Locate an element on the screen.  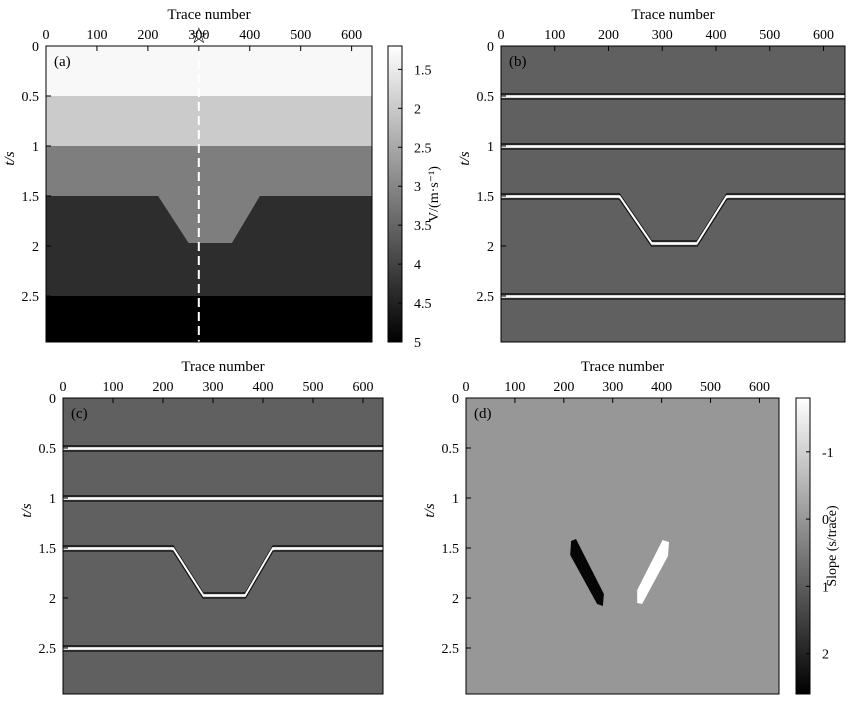
colorbar-tick-label: 4 is located at coordinates (417, 265).